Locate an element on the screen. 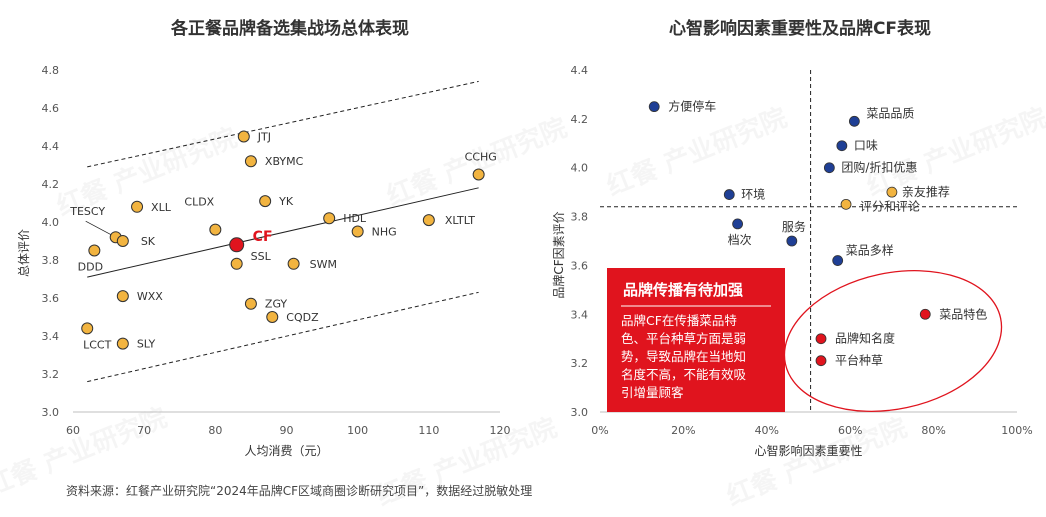  left-y-tick-label: 4.4 is located at coordinates (51, 146).